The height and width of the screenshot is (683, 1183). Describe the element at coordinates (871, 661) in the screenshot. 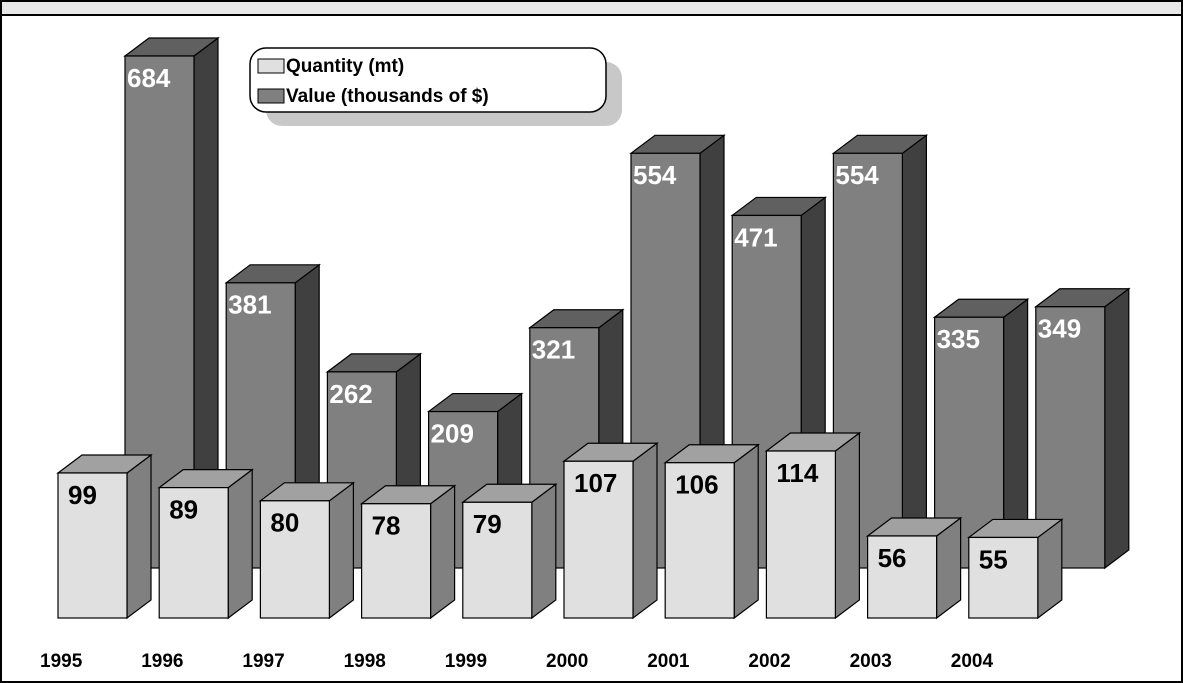

I see `x-tick-label: 2003` at that location.